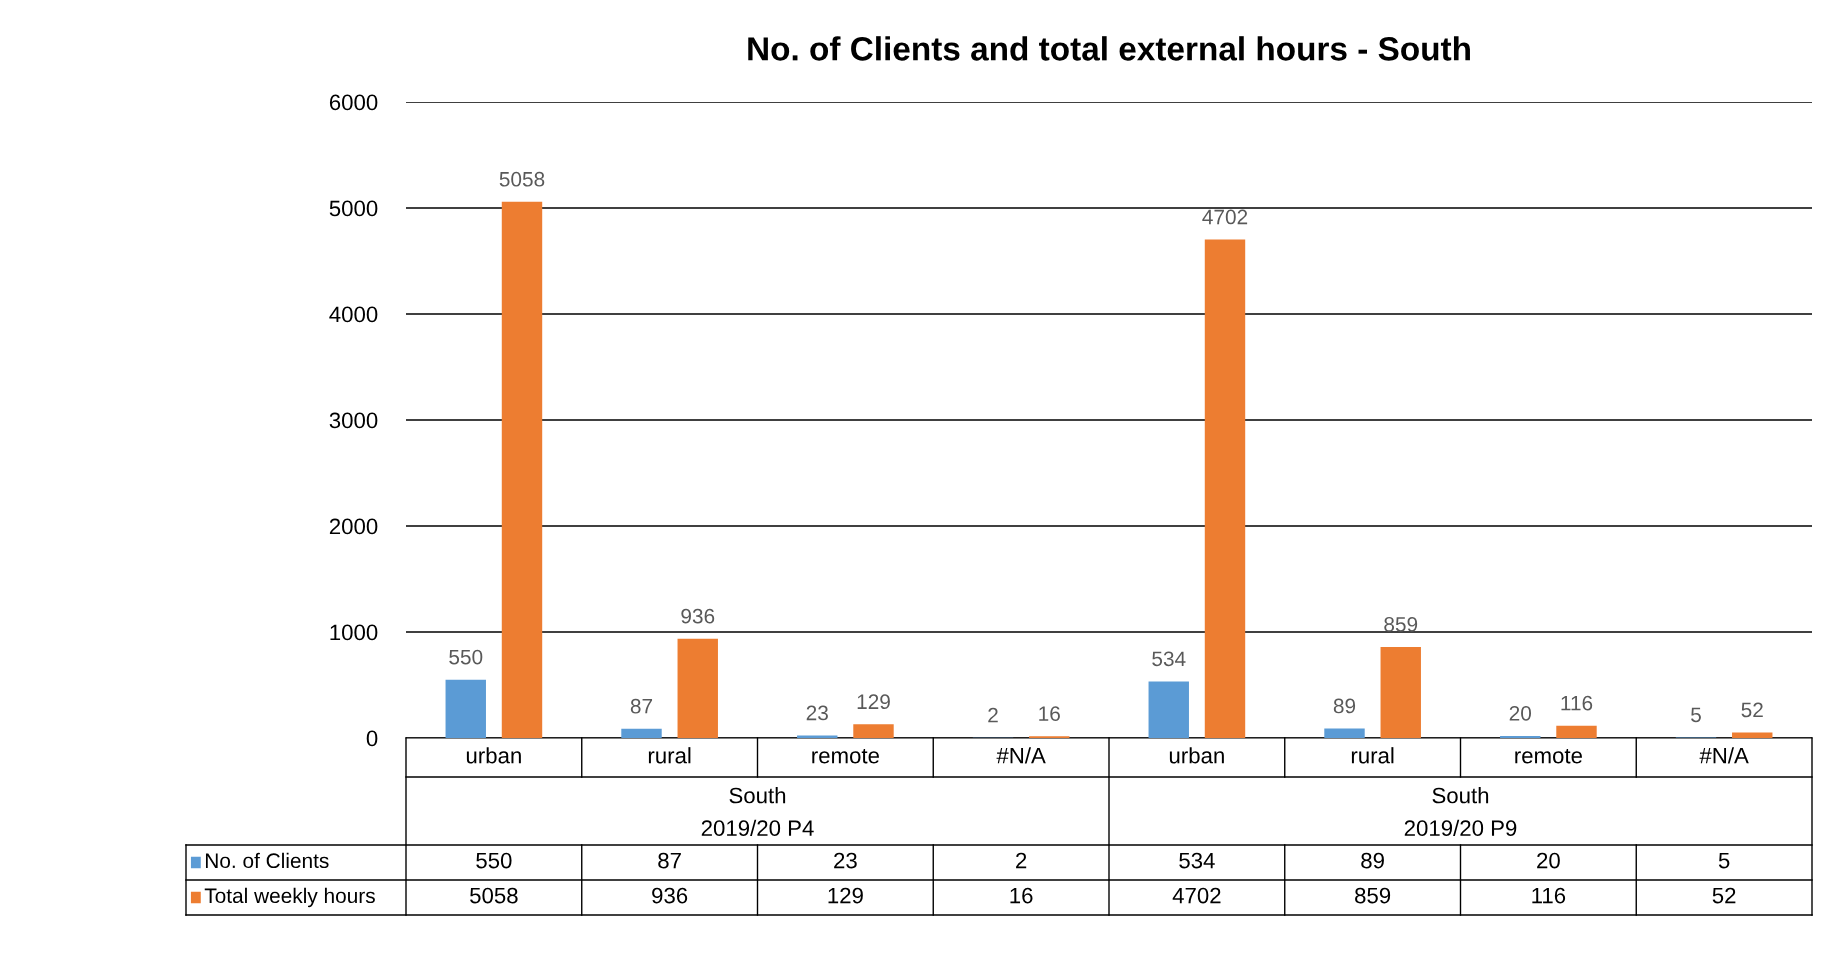 Image resolution: width=1845 pixels, height=954 pixels. I want to click on data-label: 550, so click(466, 657).